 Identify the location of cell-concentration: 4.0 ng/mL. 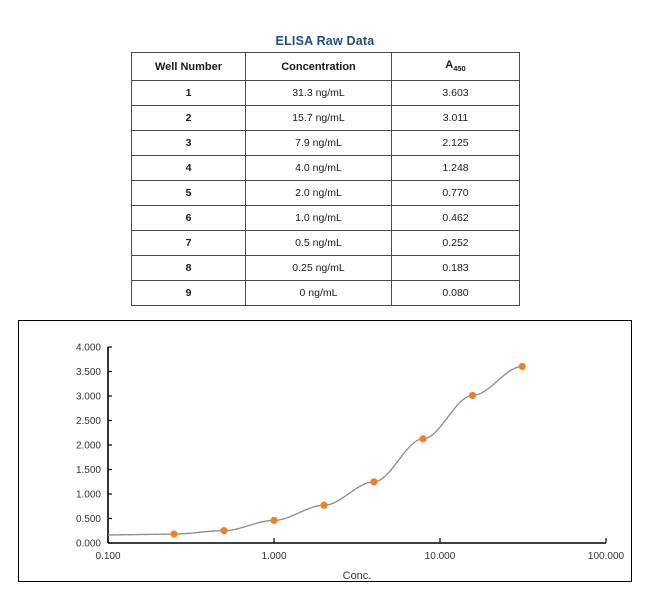
(318, 168).